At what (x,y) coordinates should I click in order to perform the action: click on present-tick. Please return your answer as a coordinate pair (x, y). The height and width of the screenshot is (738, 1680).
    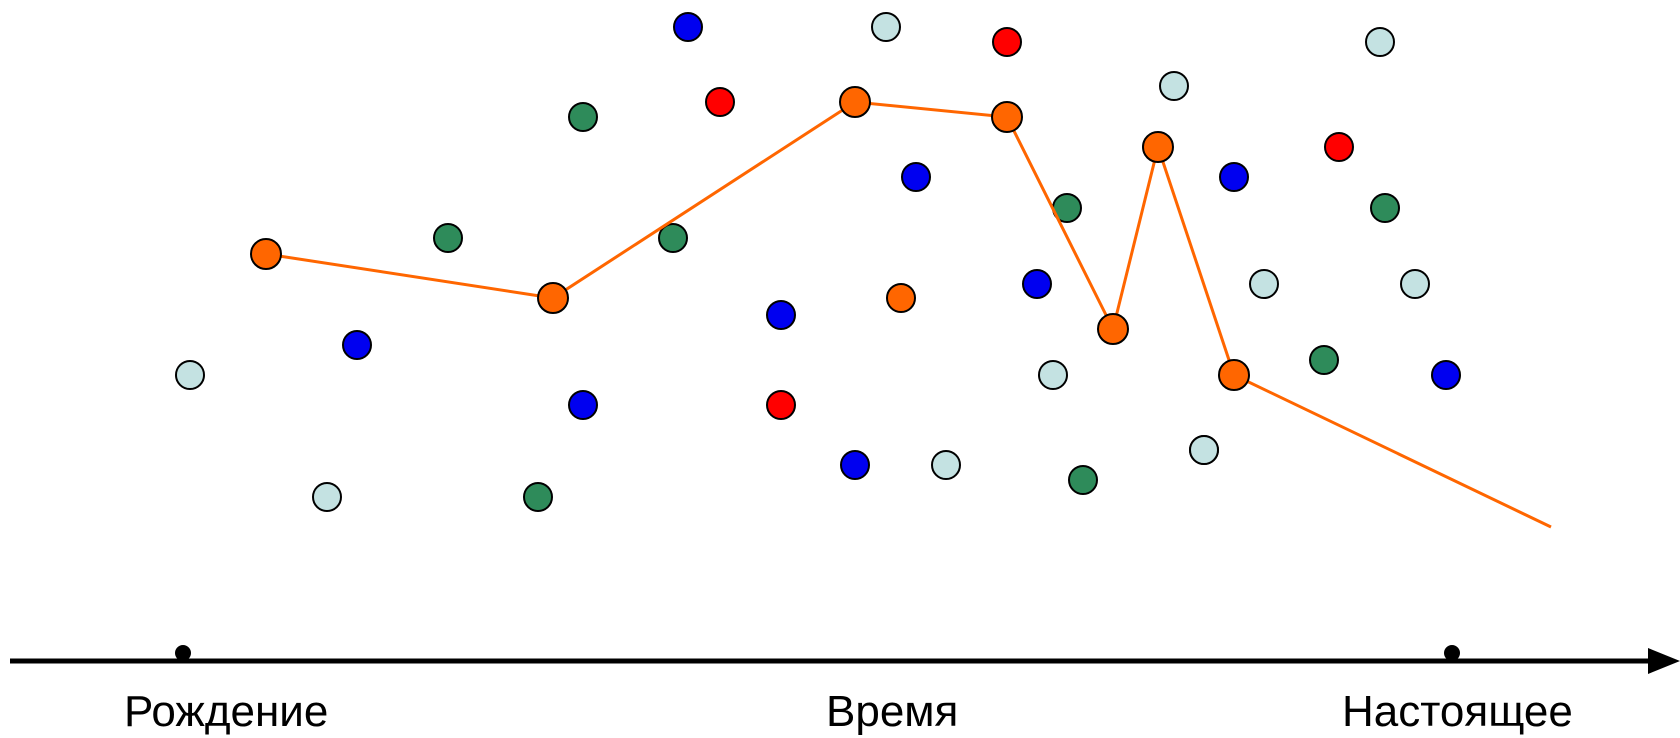
    Looking at the image, I should click on (1452, 653).